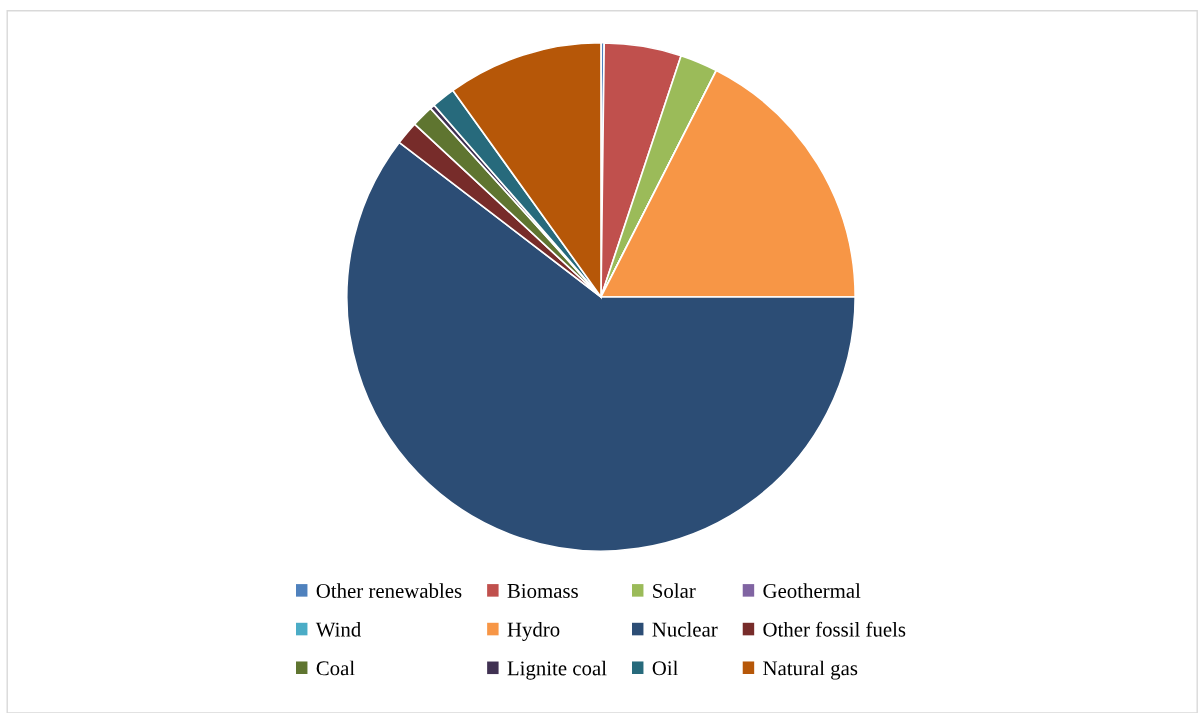 This screenshot has width=1202, height=713. What do you see at coordinates (389, 590) in the screenshot?
I see `legend-label: Other renewables` at bounding box center [389, 590].